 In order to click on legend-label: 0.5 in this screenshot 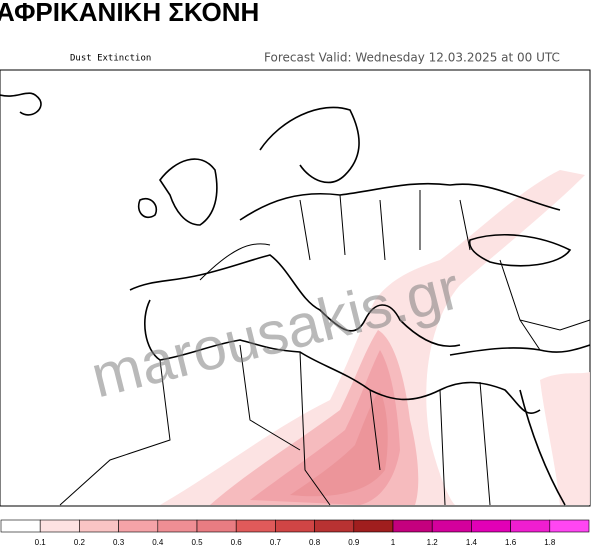, I will do `click(197, 542)`.